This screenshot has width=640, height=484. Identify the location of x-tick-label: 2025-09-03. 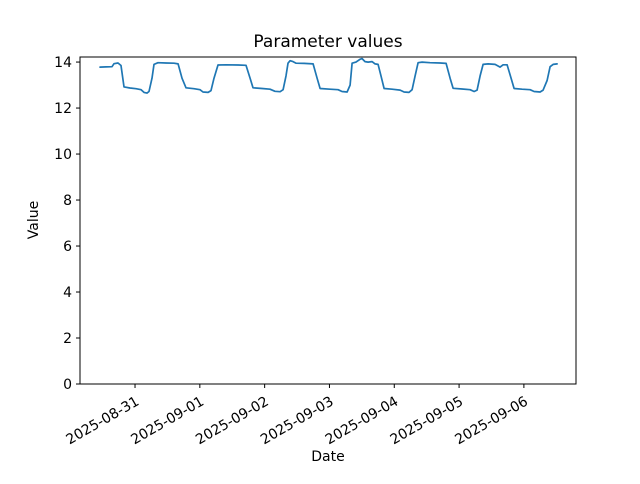
(297, 421).